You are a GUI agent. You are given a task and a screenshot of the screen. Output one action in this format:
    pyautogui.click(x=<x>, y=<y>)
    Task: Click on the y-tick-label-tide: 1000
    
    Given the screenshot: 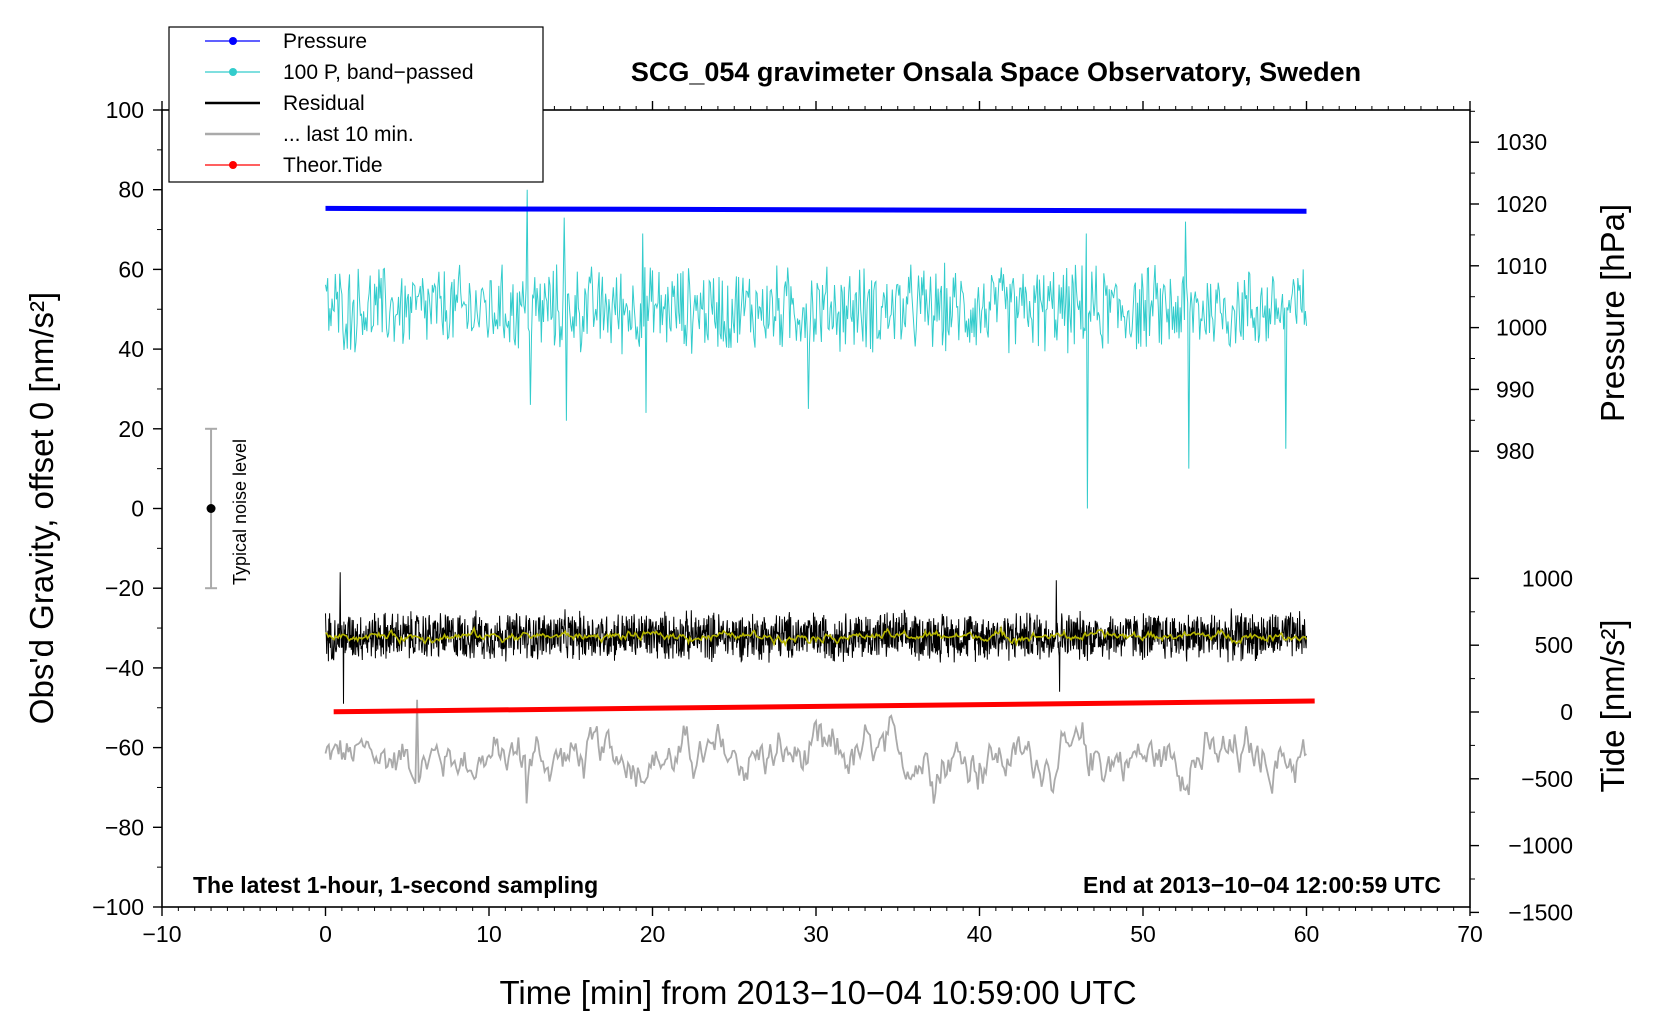 What is the action you would take?
    pyautogui.click(x=1547, y=578)
    